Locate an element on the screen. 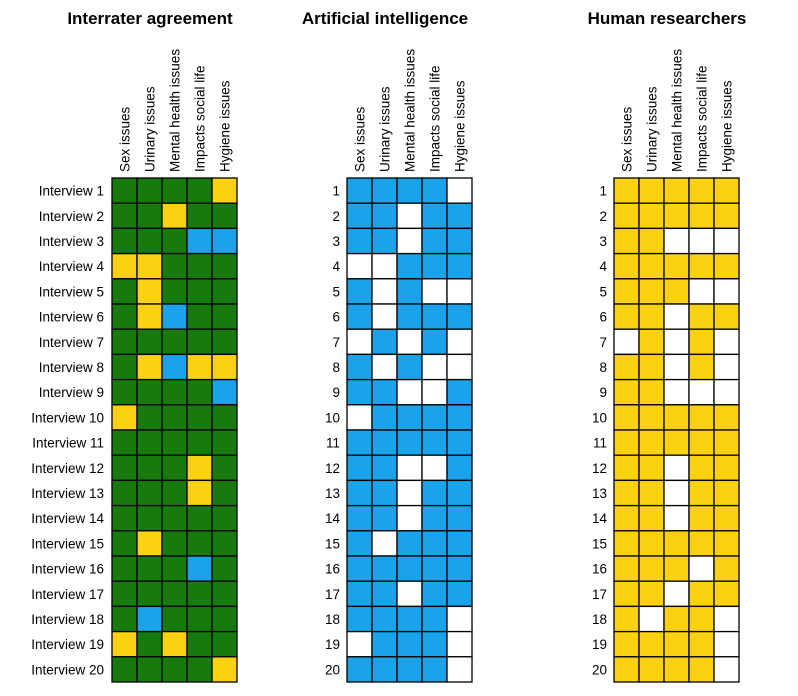 This screenshot has width=798, height=696. row-label: 3 is located at coordinates (603, 241).